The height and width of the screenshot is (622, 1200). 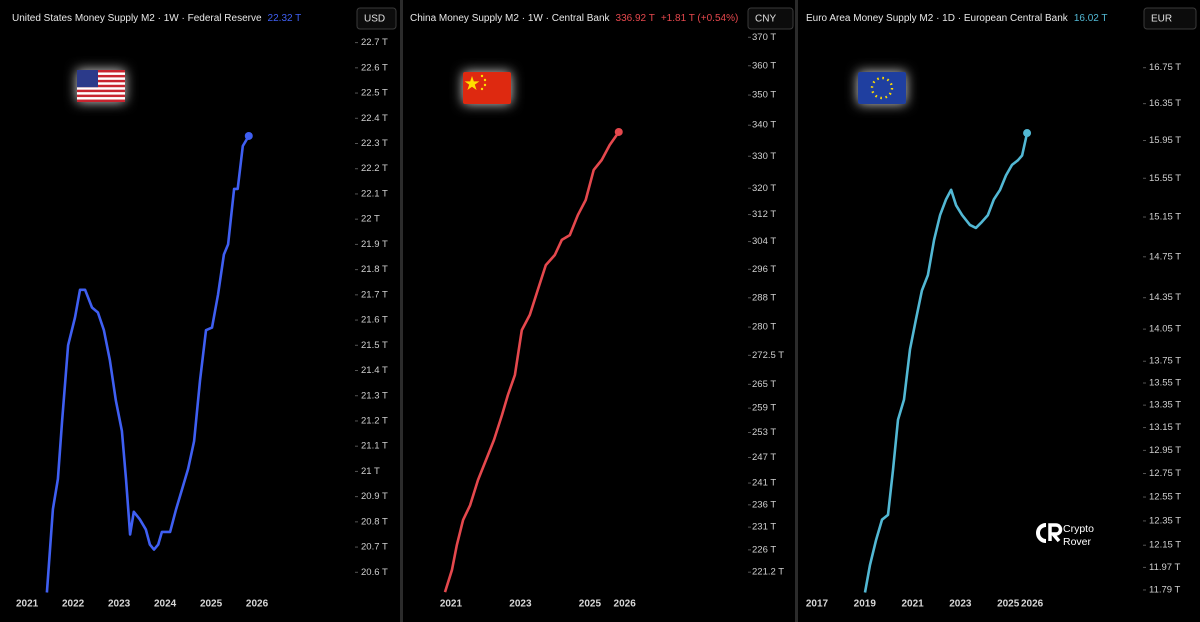 I want to click on y-tick-label: 11.79 T, so click(x=1165, y=589).